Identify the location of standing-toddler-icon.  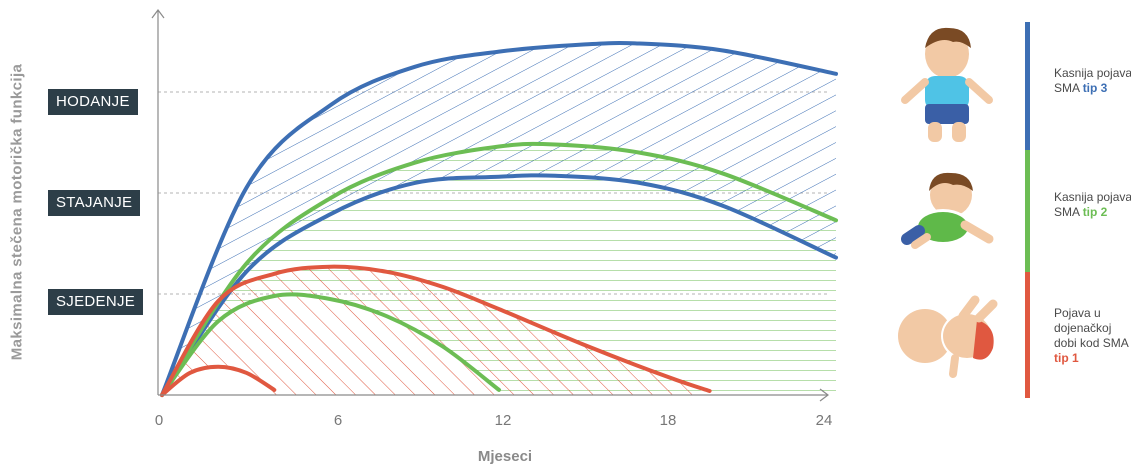
(947, 83).